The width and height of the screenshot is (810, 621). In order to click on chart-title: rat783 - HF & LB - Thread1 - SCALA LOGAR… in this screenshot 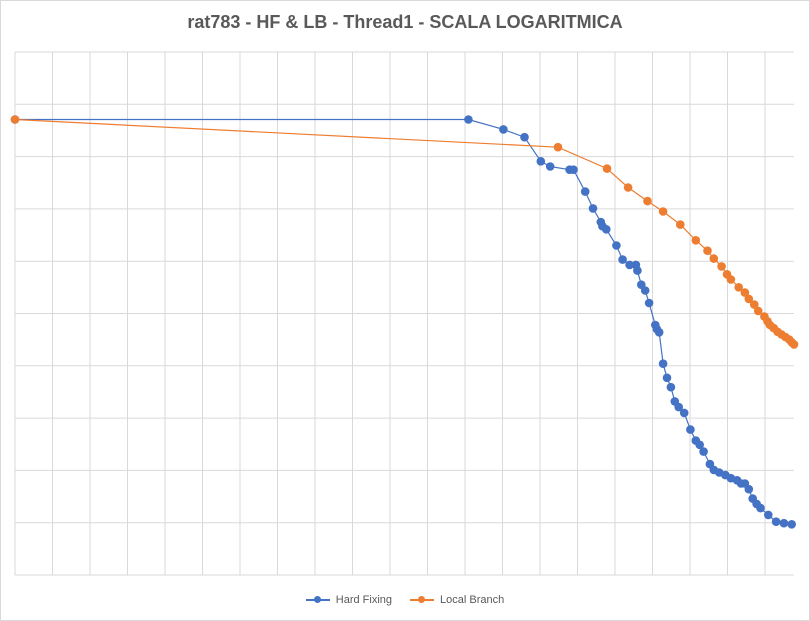, I will do `click(405, 22)`.